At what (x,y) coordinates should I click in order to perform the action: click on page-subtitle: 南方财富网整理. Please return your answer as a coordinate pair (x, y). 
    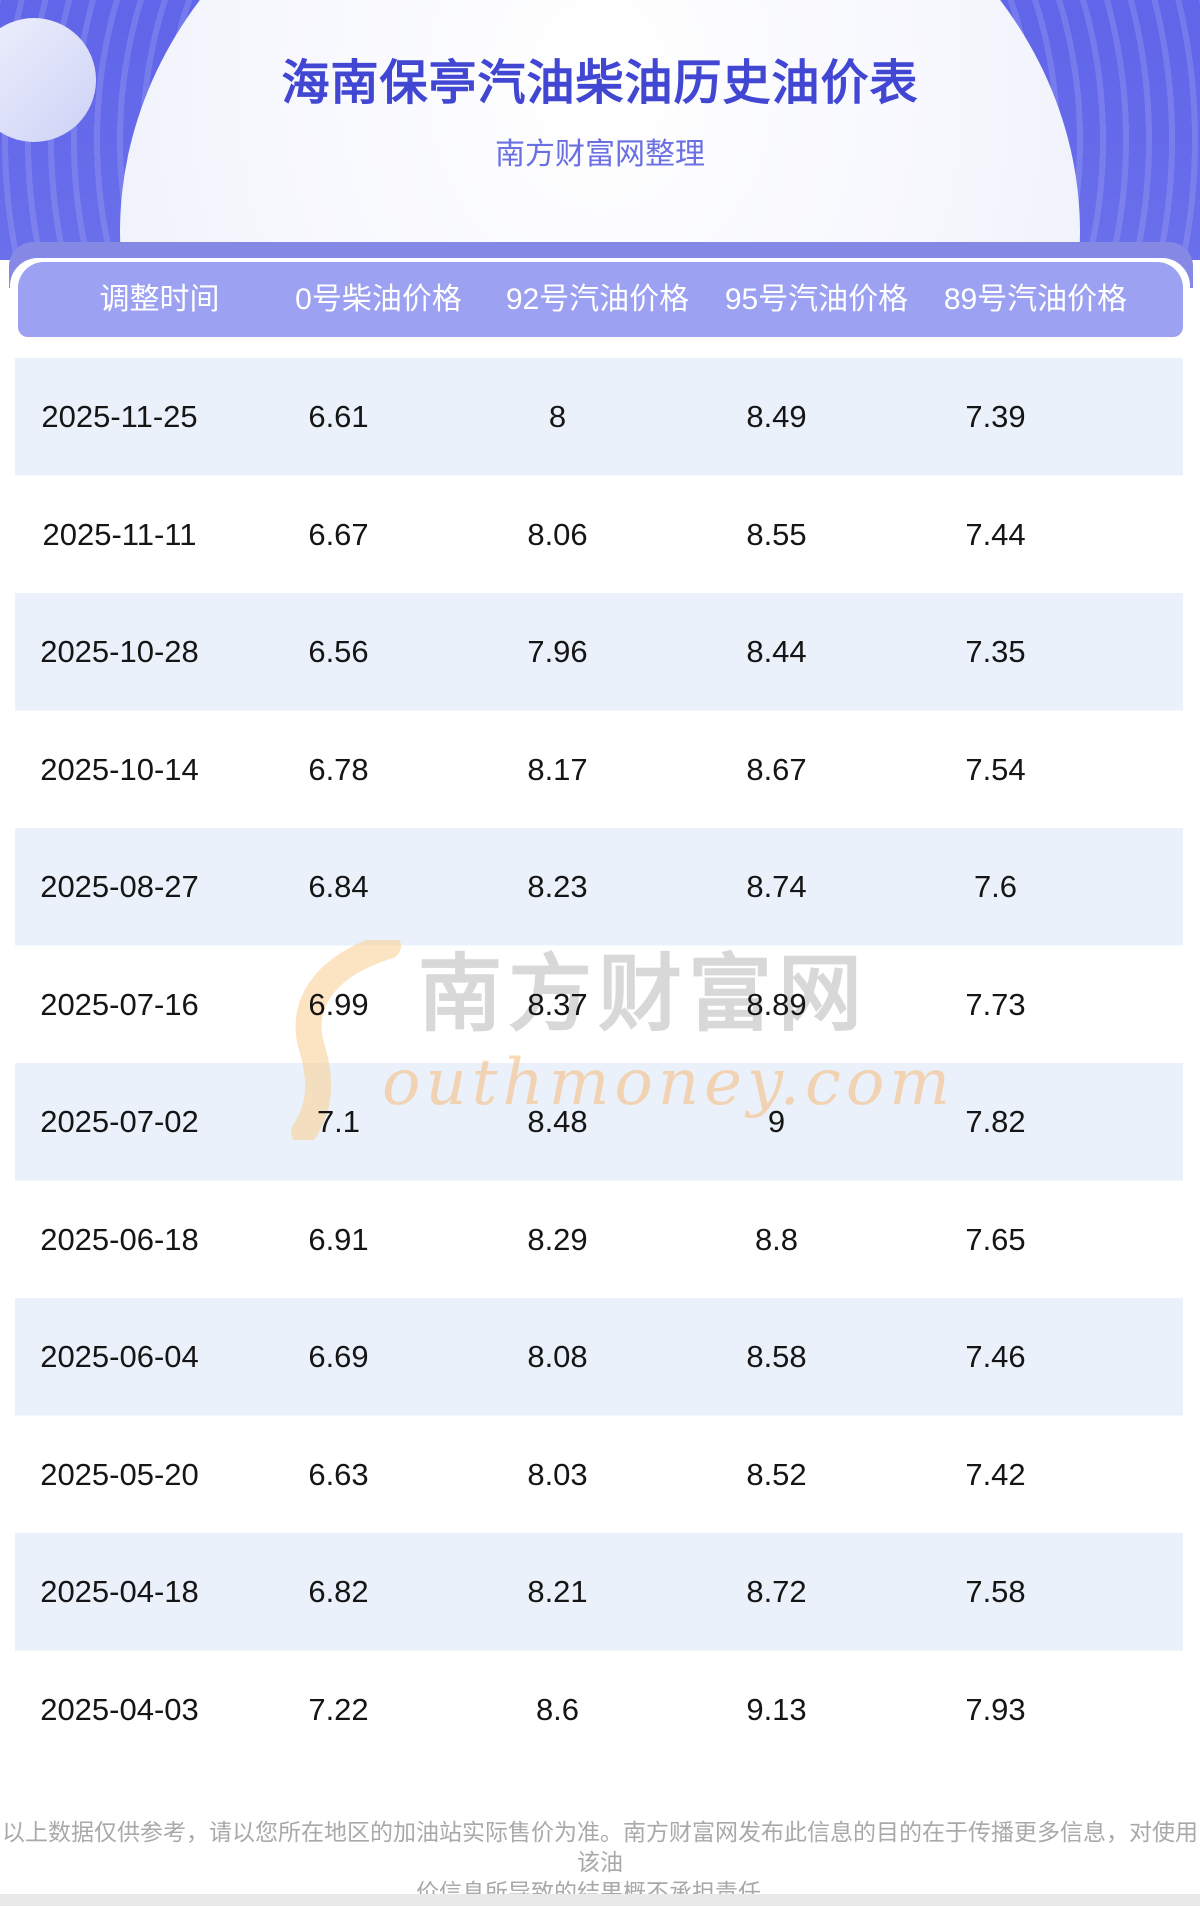
    Looking at the image, I should click on (600, 154).